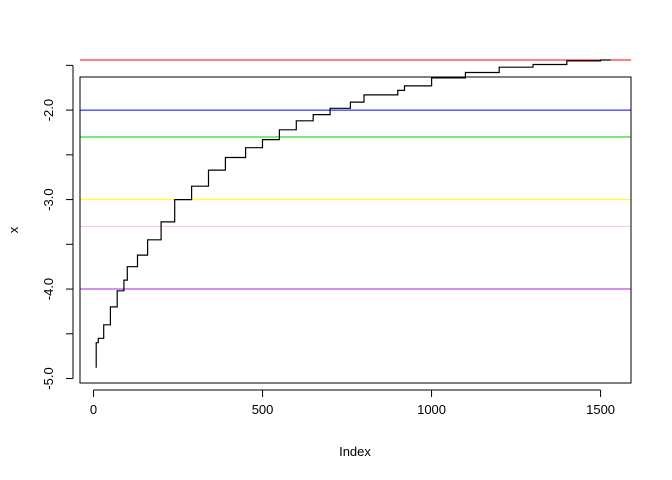 This screenshot has height=480, width=672. I want to click on y-axis-title: x, so click(13, 229).